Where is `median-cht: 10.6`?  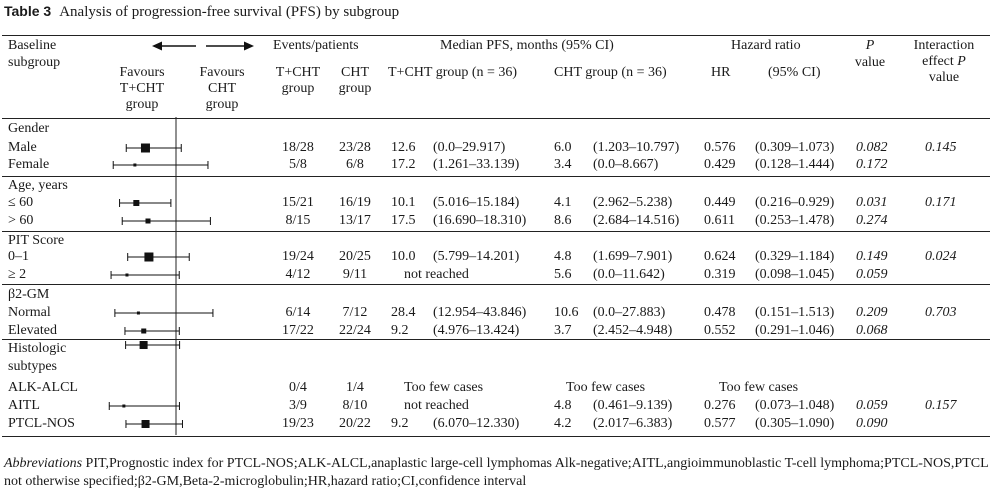
median-cht: 10.6 is located at coordinates (566, 312).